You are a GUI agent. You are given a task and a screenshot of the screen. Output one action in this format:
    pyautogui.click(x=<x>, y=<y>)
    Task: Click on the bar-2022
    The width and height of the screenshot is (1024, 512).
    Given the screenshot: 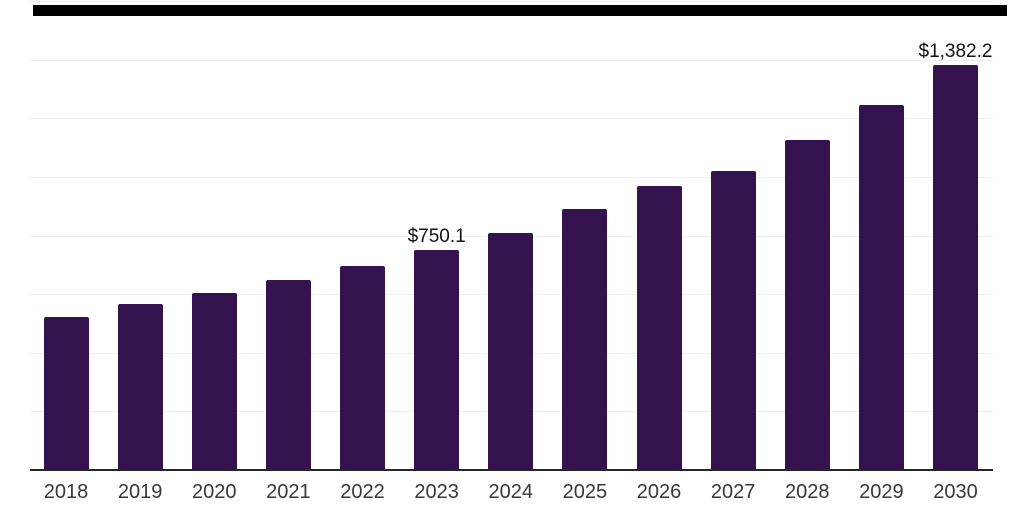 What is the action you would take?
    pyautogui.click(x=362, y=367)
    